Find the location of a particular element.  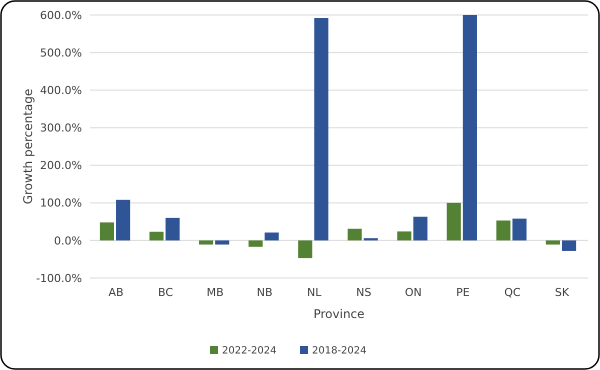

x-tick-label: PE is located at coordinates (463, 292).